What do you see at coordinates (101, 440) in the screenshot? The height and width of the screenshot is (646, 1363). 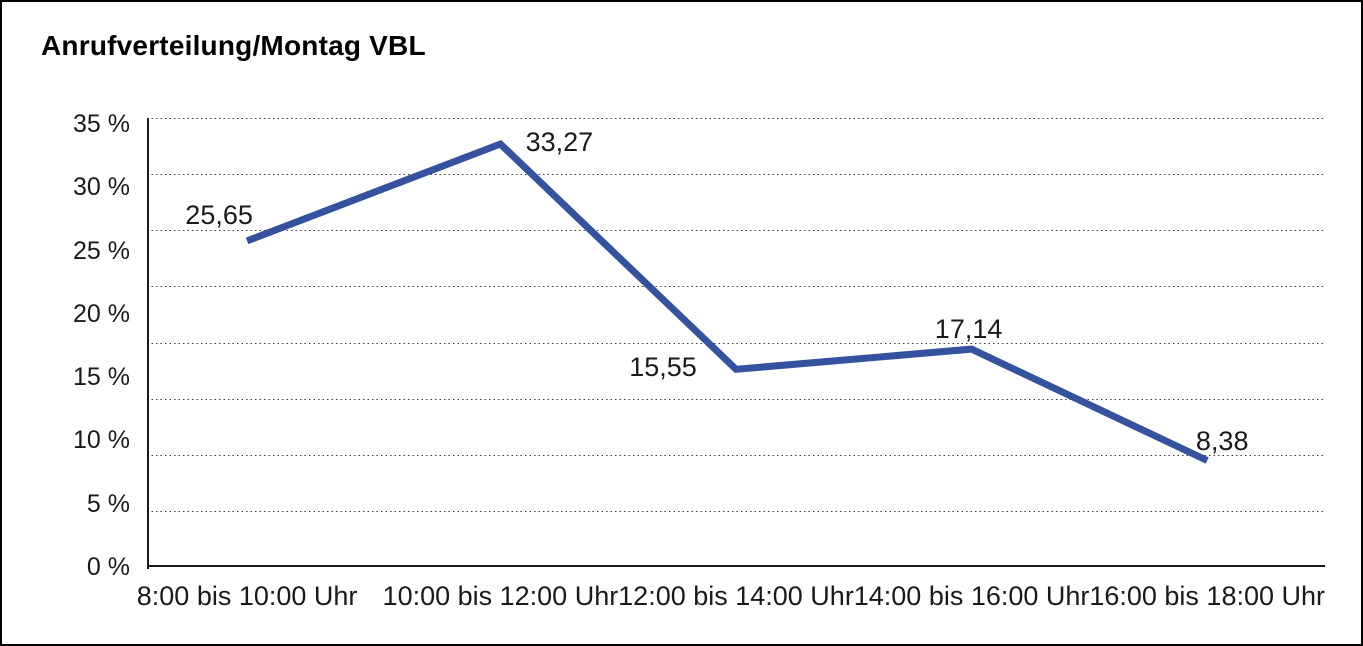 I see `y-tick-label: 10 %` at bounding box center [101, 440].